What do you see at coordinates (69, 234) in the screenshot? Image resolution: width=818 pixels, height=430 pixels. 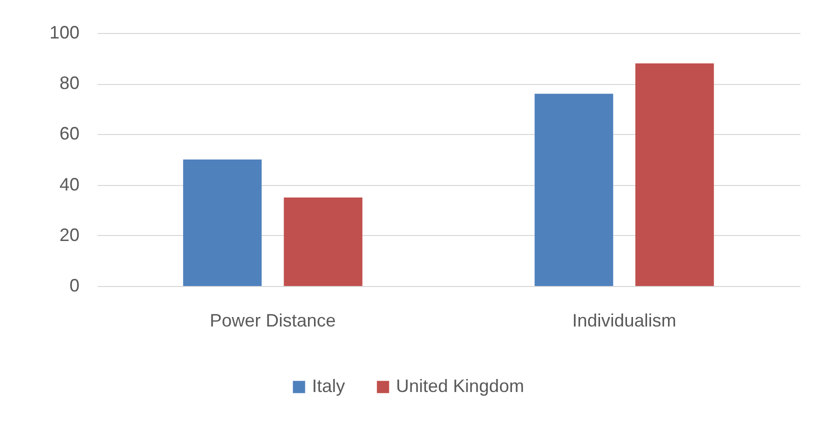 I see `y-tick-label: 20` at bounding box center [69, 234].